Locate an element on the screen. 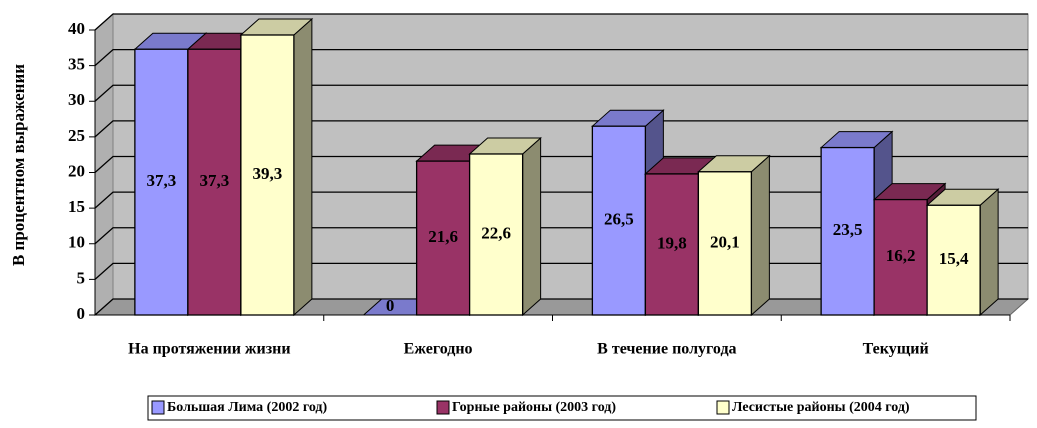 Image resolution: width=1037 pixels, height=428 pixels. data-label: 22,6 is located at coordinates (496, 232).